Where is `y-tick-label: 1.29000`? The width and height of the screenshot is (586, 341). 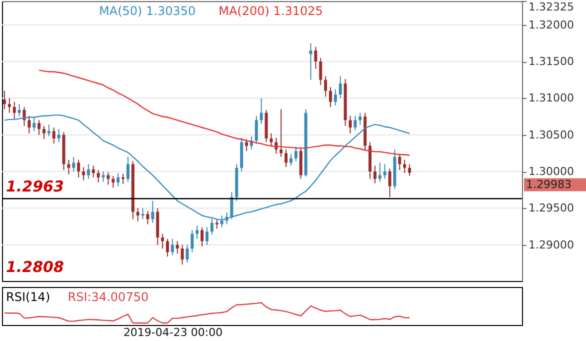
y-tick-label: 1.29000 is located at coordinates (551, 245).